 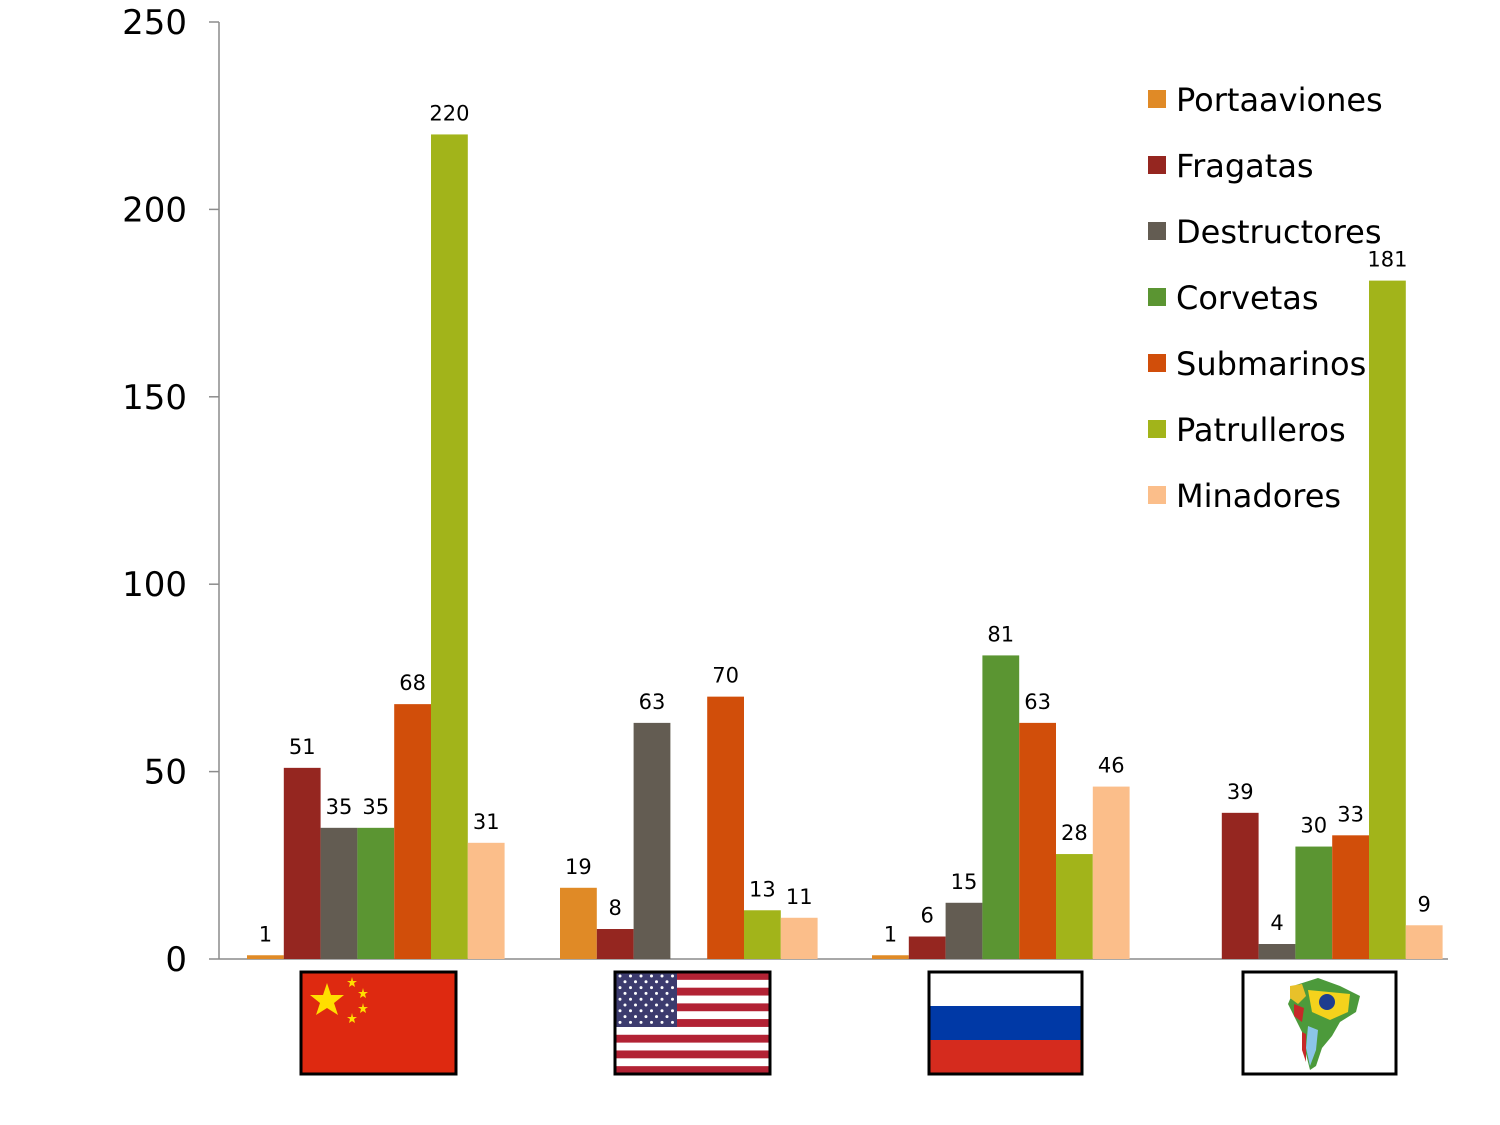 I want to click on data-label: 68, so click(x=412, y=683).